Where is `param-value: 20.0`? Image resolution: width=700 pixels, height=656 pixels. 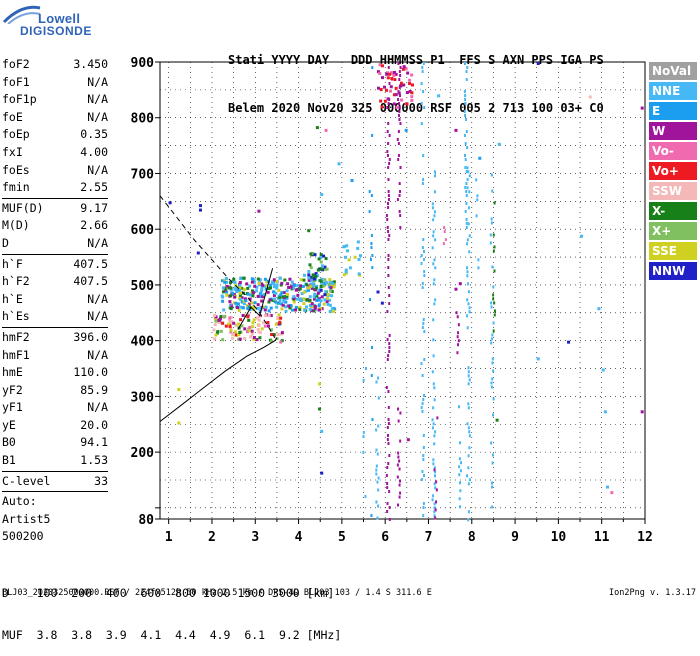
param-value: 20.0 is located at coordinates (94, 424).